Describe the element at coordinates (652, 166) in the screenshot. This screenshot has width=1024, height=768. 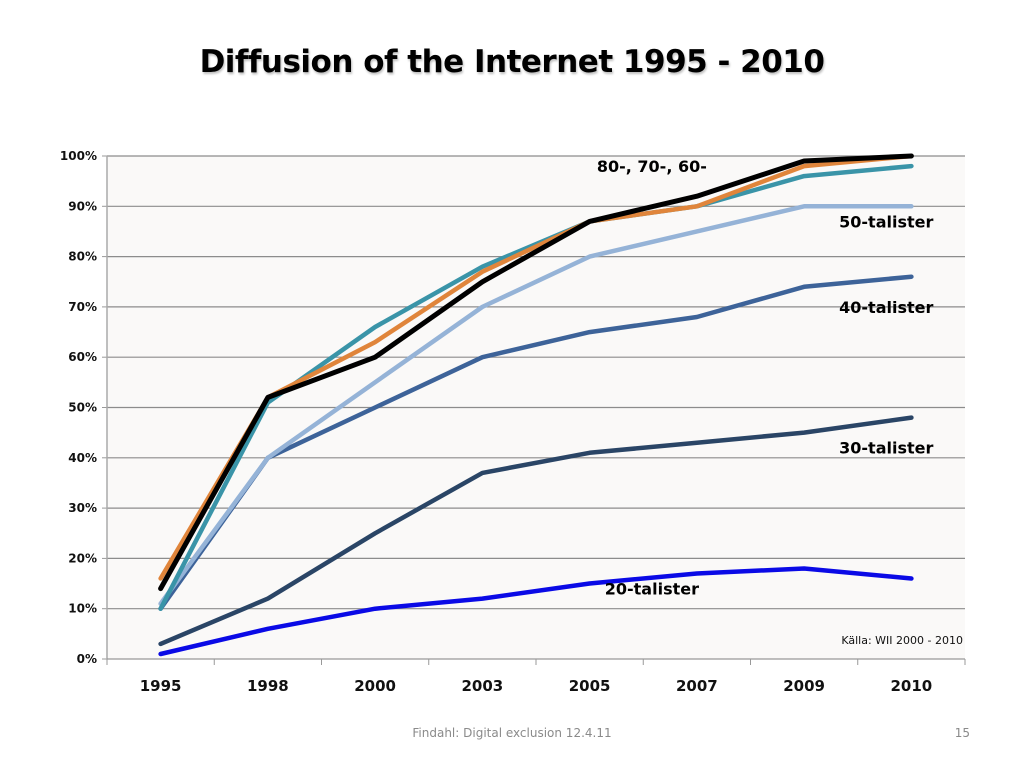
I see `annotation-label: 80-, 70-, 60-` at that location.